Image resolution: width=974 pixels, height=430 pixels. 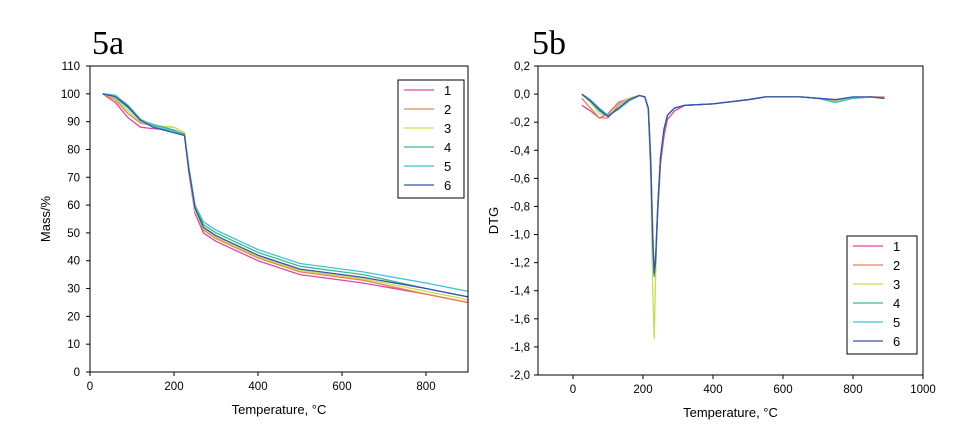 I want to click on y-tick-label: -0,4, so click(x=520, y=151).